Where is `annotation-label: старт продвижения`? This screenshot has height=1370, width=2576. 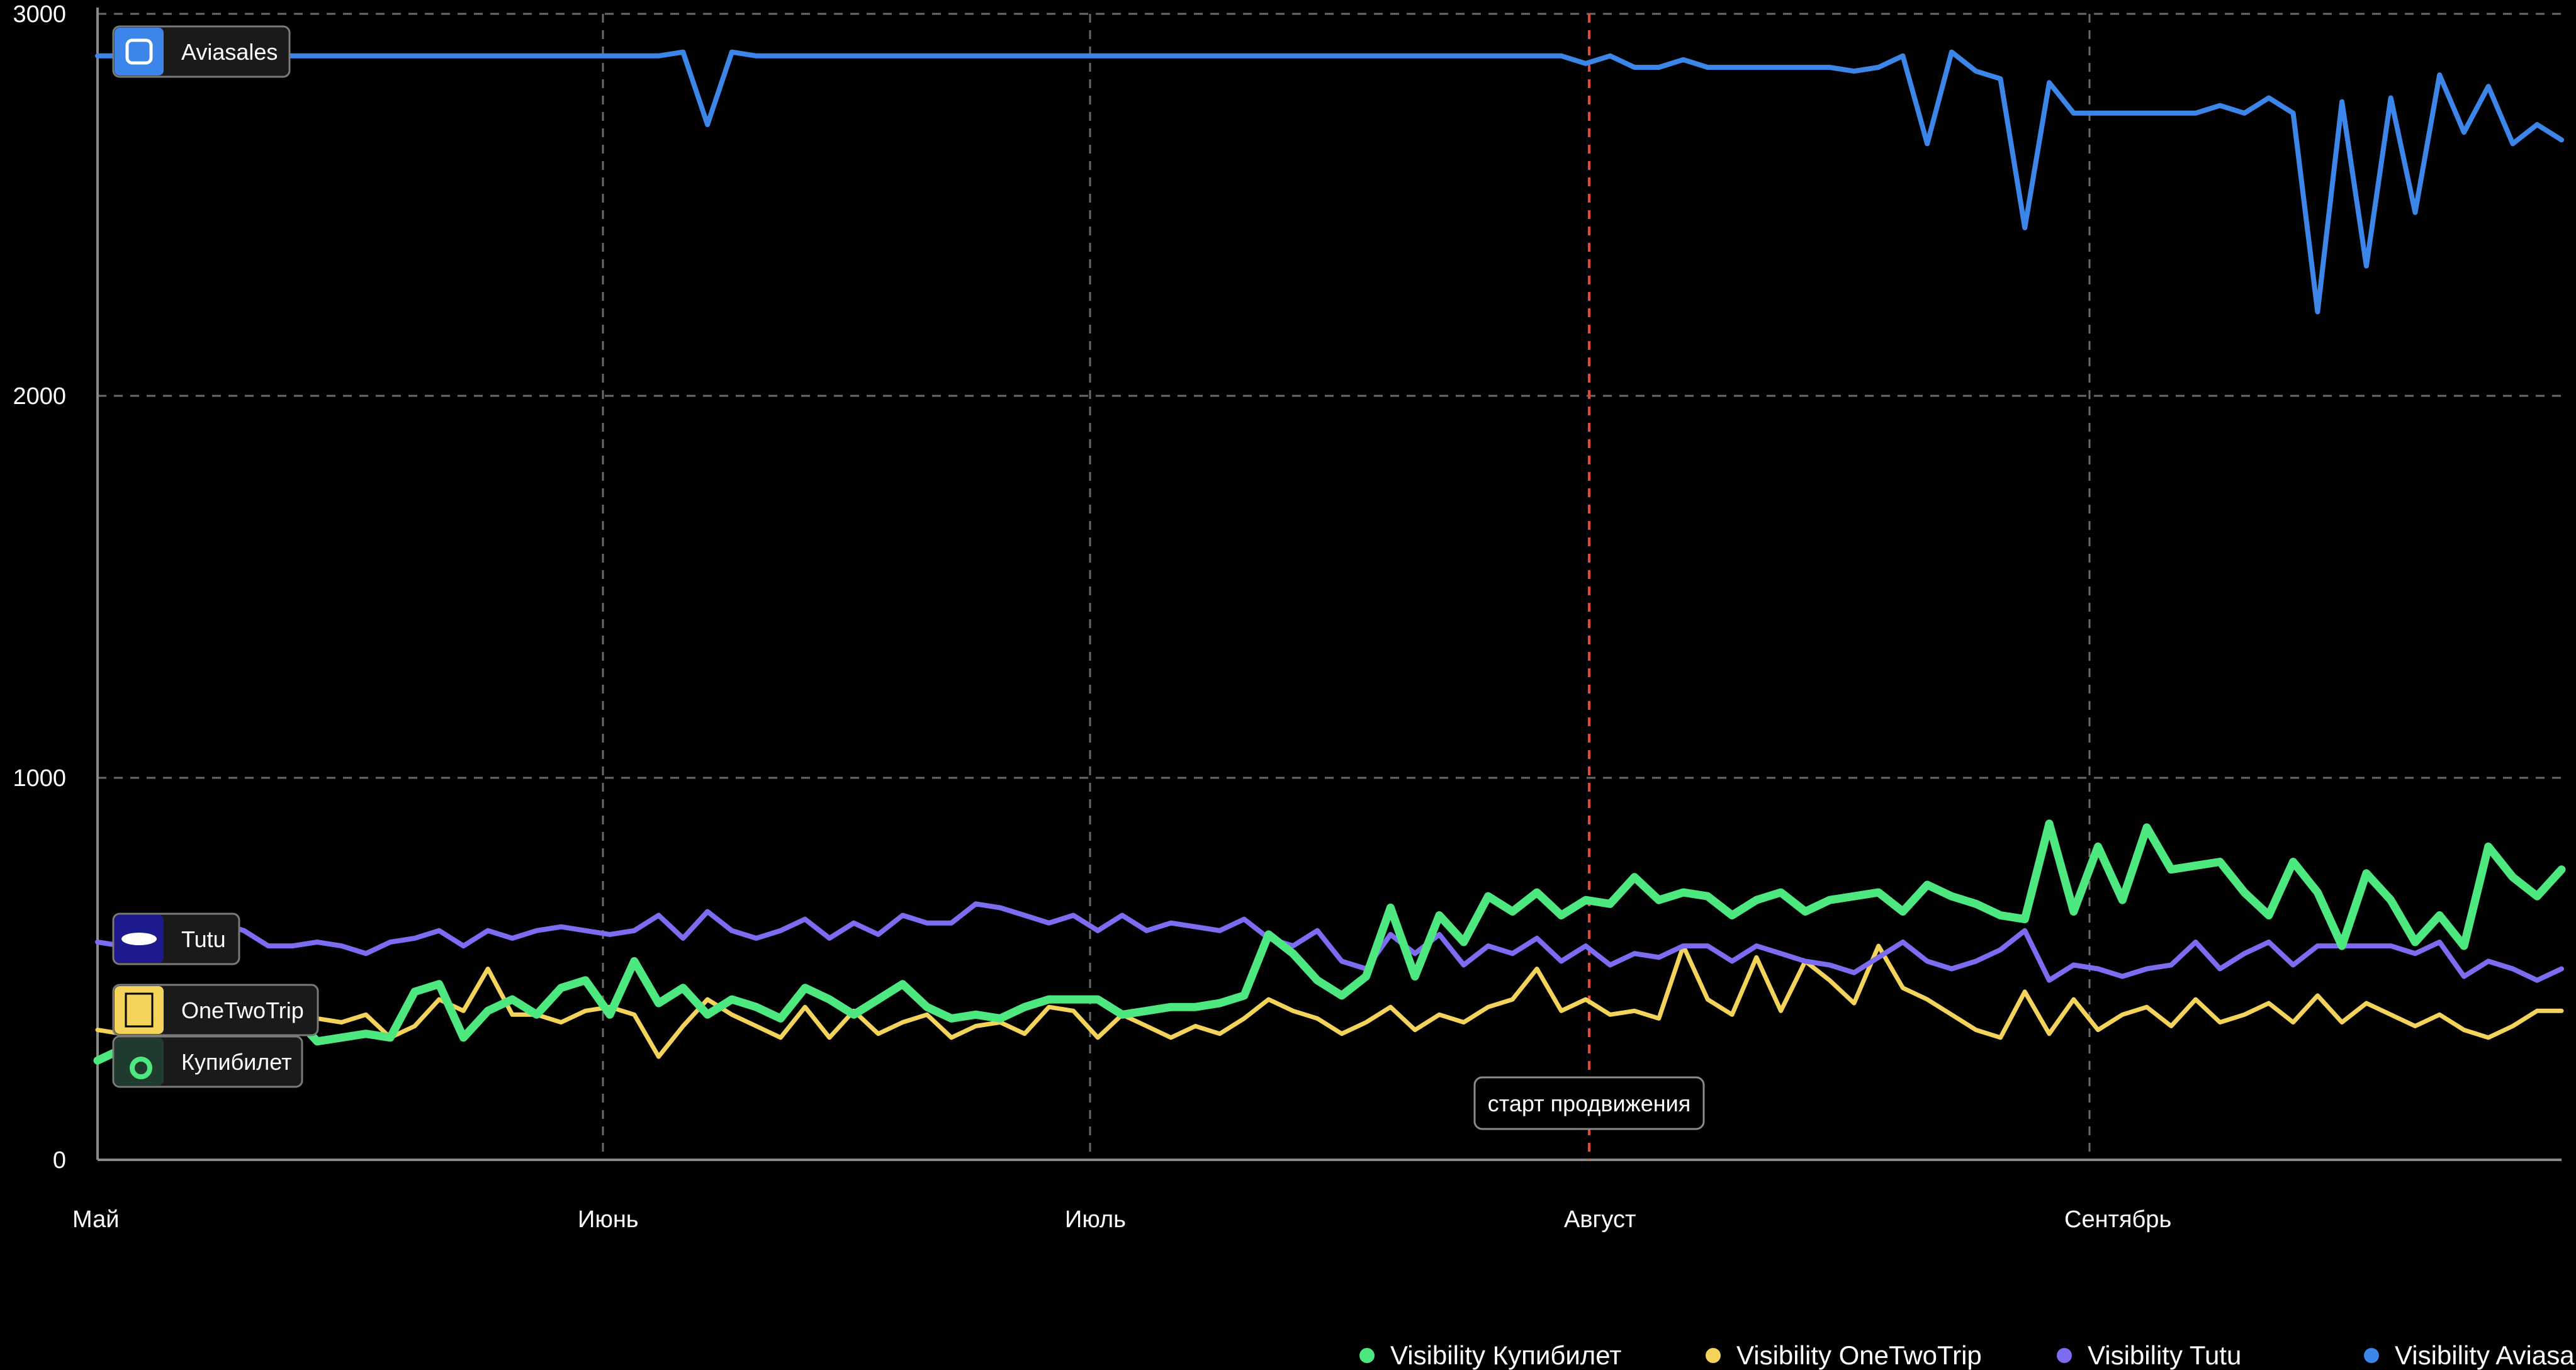 annotation-label: старт продвижения is located at coordinates (1589, 1103).